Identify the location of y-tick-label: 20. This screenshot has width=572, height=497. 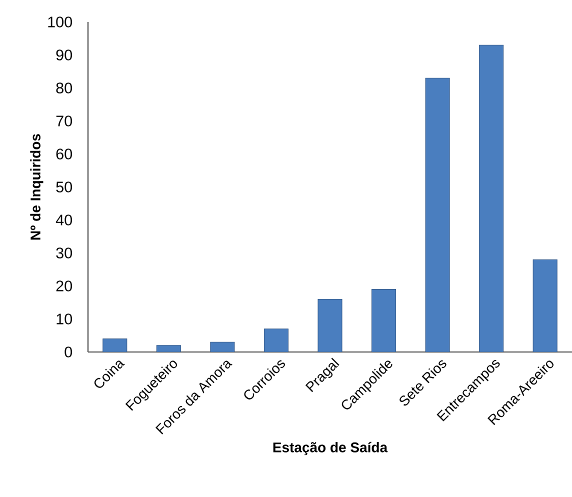
(64, 286).